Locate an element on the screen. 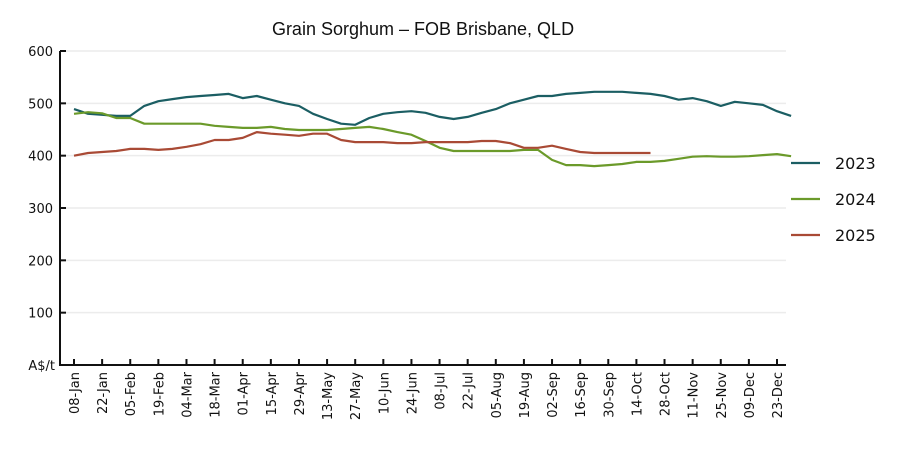  x-tick-label: 02-Sep is located at coordinates (553, 395).